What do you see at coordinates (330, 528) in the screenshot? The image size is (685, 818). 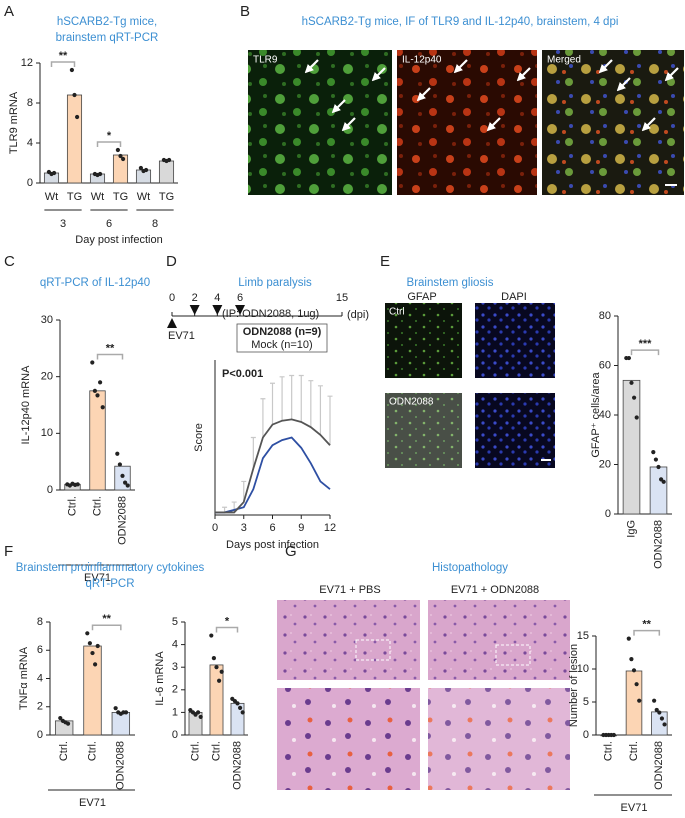 I see `x-tick-label: 12` at bounding box center [330, 528].